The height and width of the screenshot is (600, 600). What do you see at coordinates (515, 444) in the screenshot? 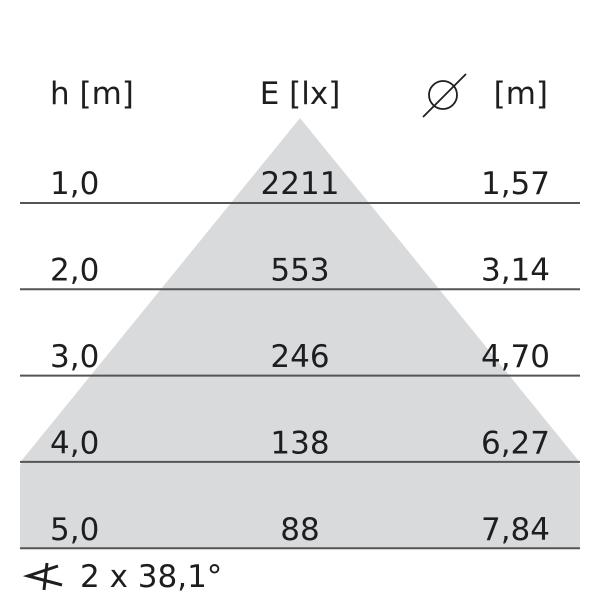
I see `row-diameter: 6,27` at bounding box center [515, 444].